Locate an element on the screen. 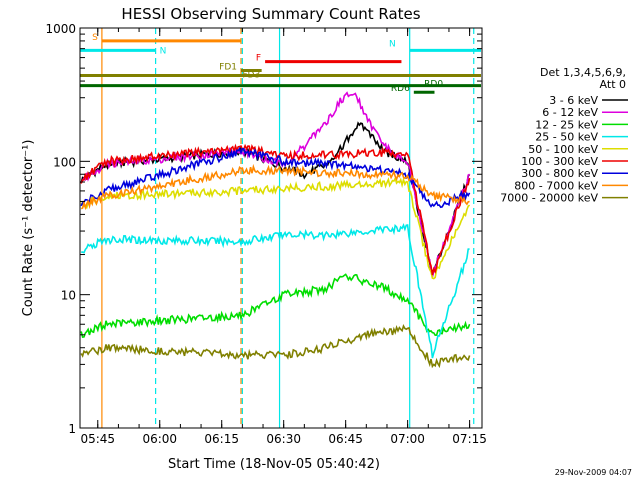  flag-label-1: S is located at coordinates (95, 38).